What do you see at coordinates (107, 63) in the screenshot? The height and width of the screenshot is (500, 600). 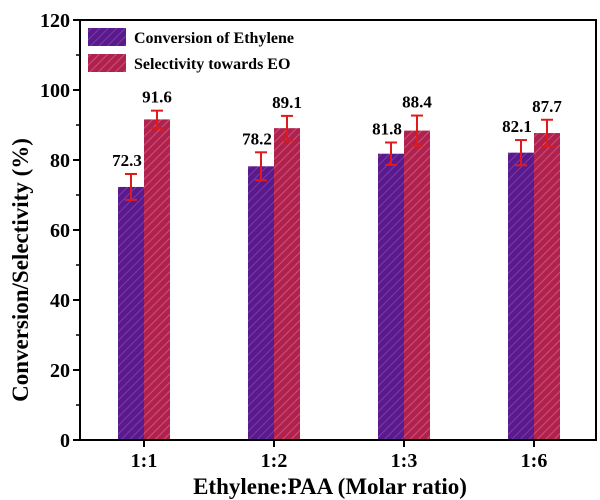 I see `legend-swatch-selectivity` at bounding box center [107, 63].